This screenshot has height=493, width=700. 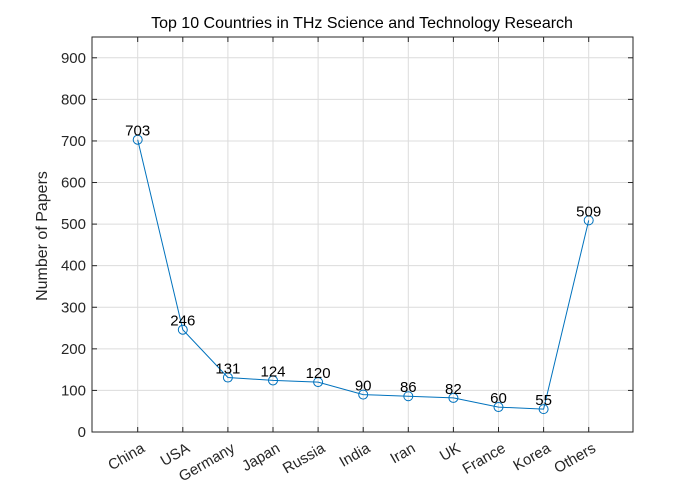 What do you see at coordinates (304, 458) in the screenshot?
I see `x-tick-label: Russia` at bounding box center [304, 458].